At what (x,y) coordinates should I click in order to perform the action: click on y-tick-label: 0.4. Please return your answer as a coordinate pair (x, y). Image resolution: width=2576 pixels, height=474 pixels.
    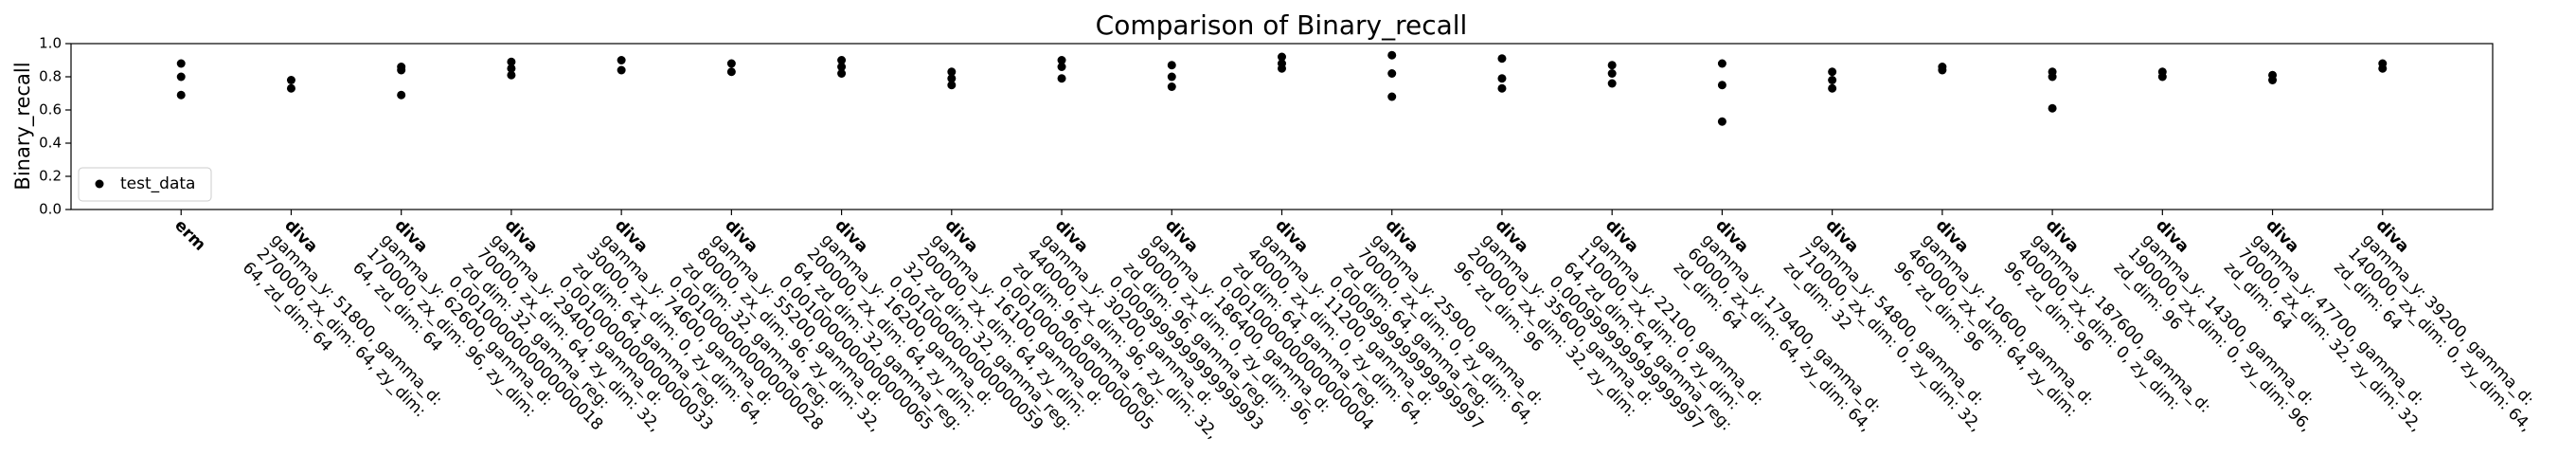
    Looking at the image, I should click on (50, 143).